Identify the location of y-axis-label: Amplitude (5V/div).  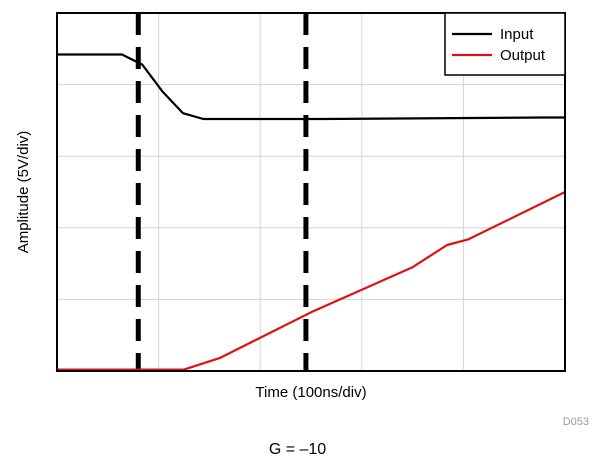
(23, 192).